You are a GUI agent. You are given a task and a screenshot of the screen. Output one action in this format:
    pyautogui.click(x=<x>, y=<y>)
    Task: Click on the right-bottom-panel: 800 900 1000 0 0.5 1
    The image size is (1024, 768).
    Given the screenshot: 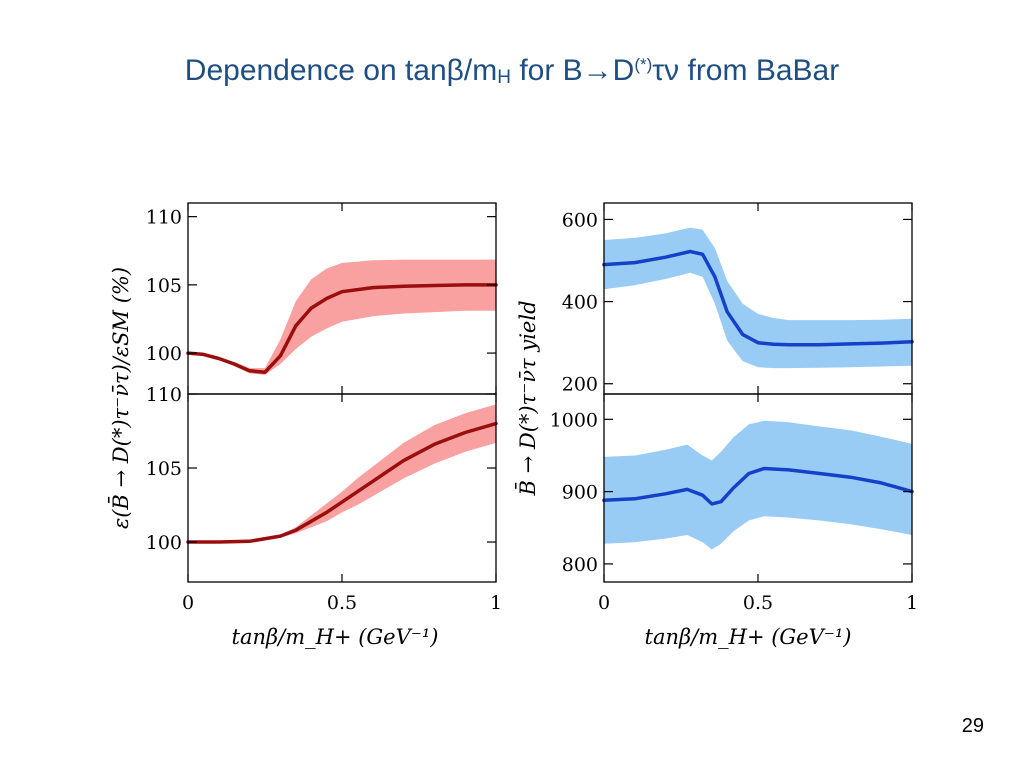 What is the action you would take?
    pyautogui.click(x=734, y=503)
    